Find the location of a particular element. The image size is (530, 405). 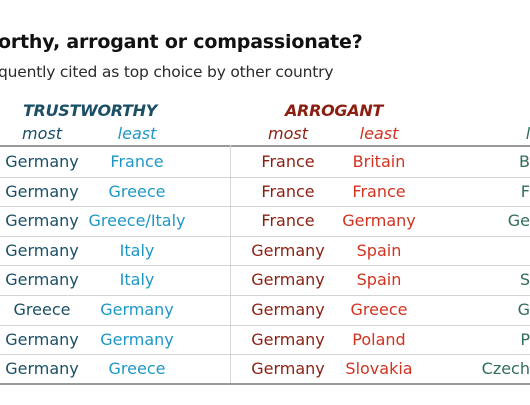

table-row: Germany Greece France France F is located at coordinates (265, 192).